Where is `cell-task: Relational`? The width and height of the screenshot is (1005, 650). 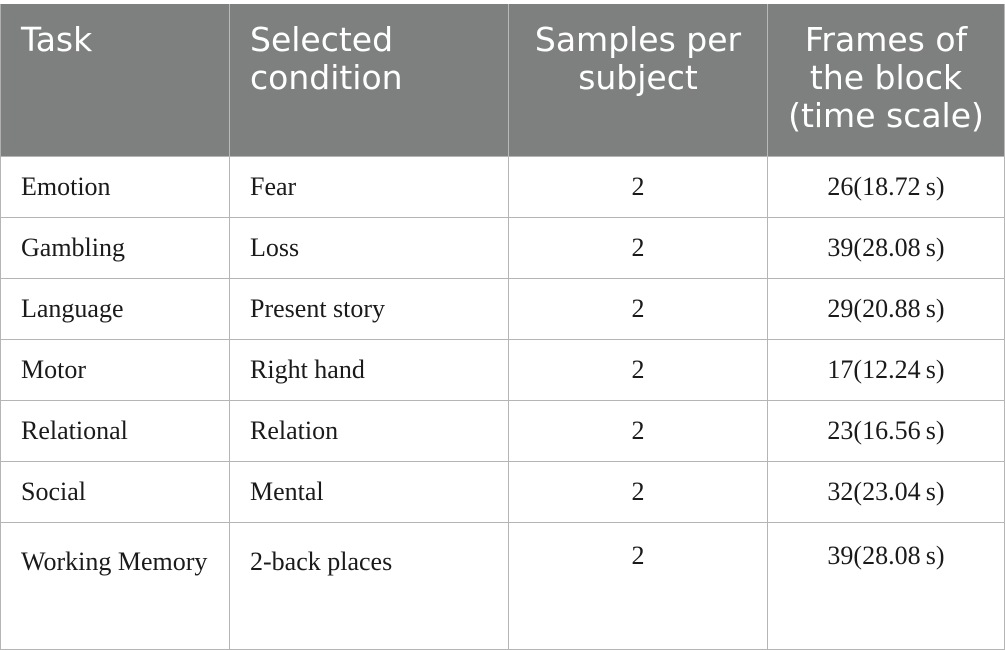 cell-task: Relational is located at coordinates (115, 430).